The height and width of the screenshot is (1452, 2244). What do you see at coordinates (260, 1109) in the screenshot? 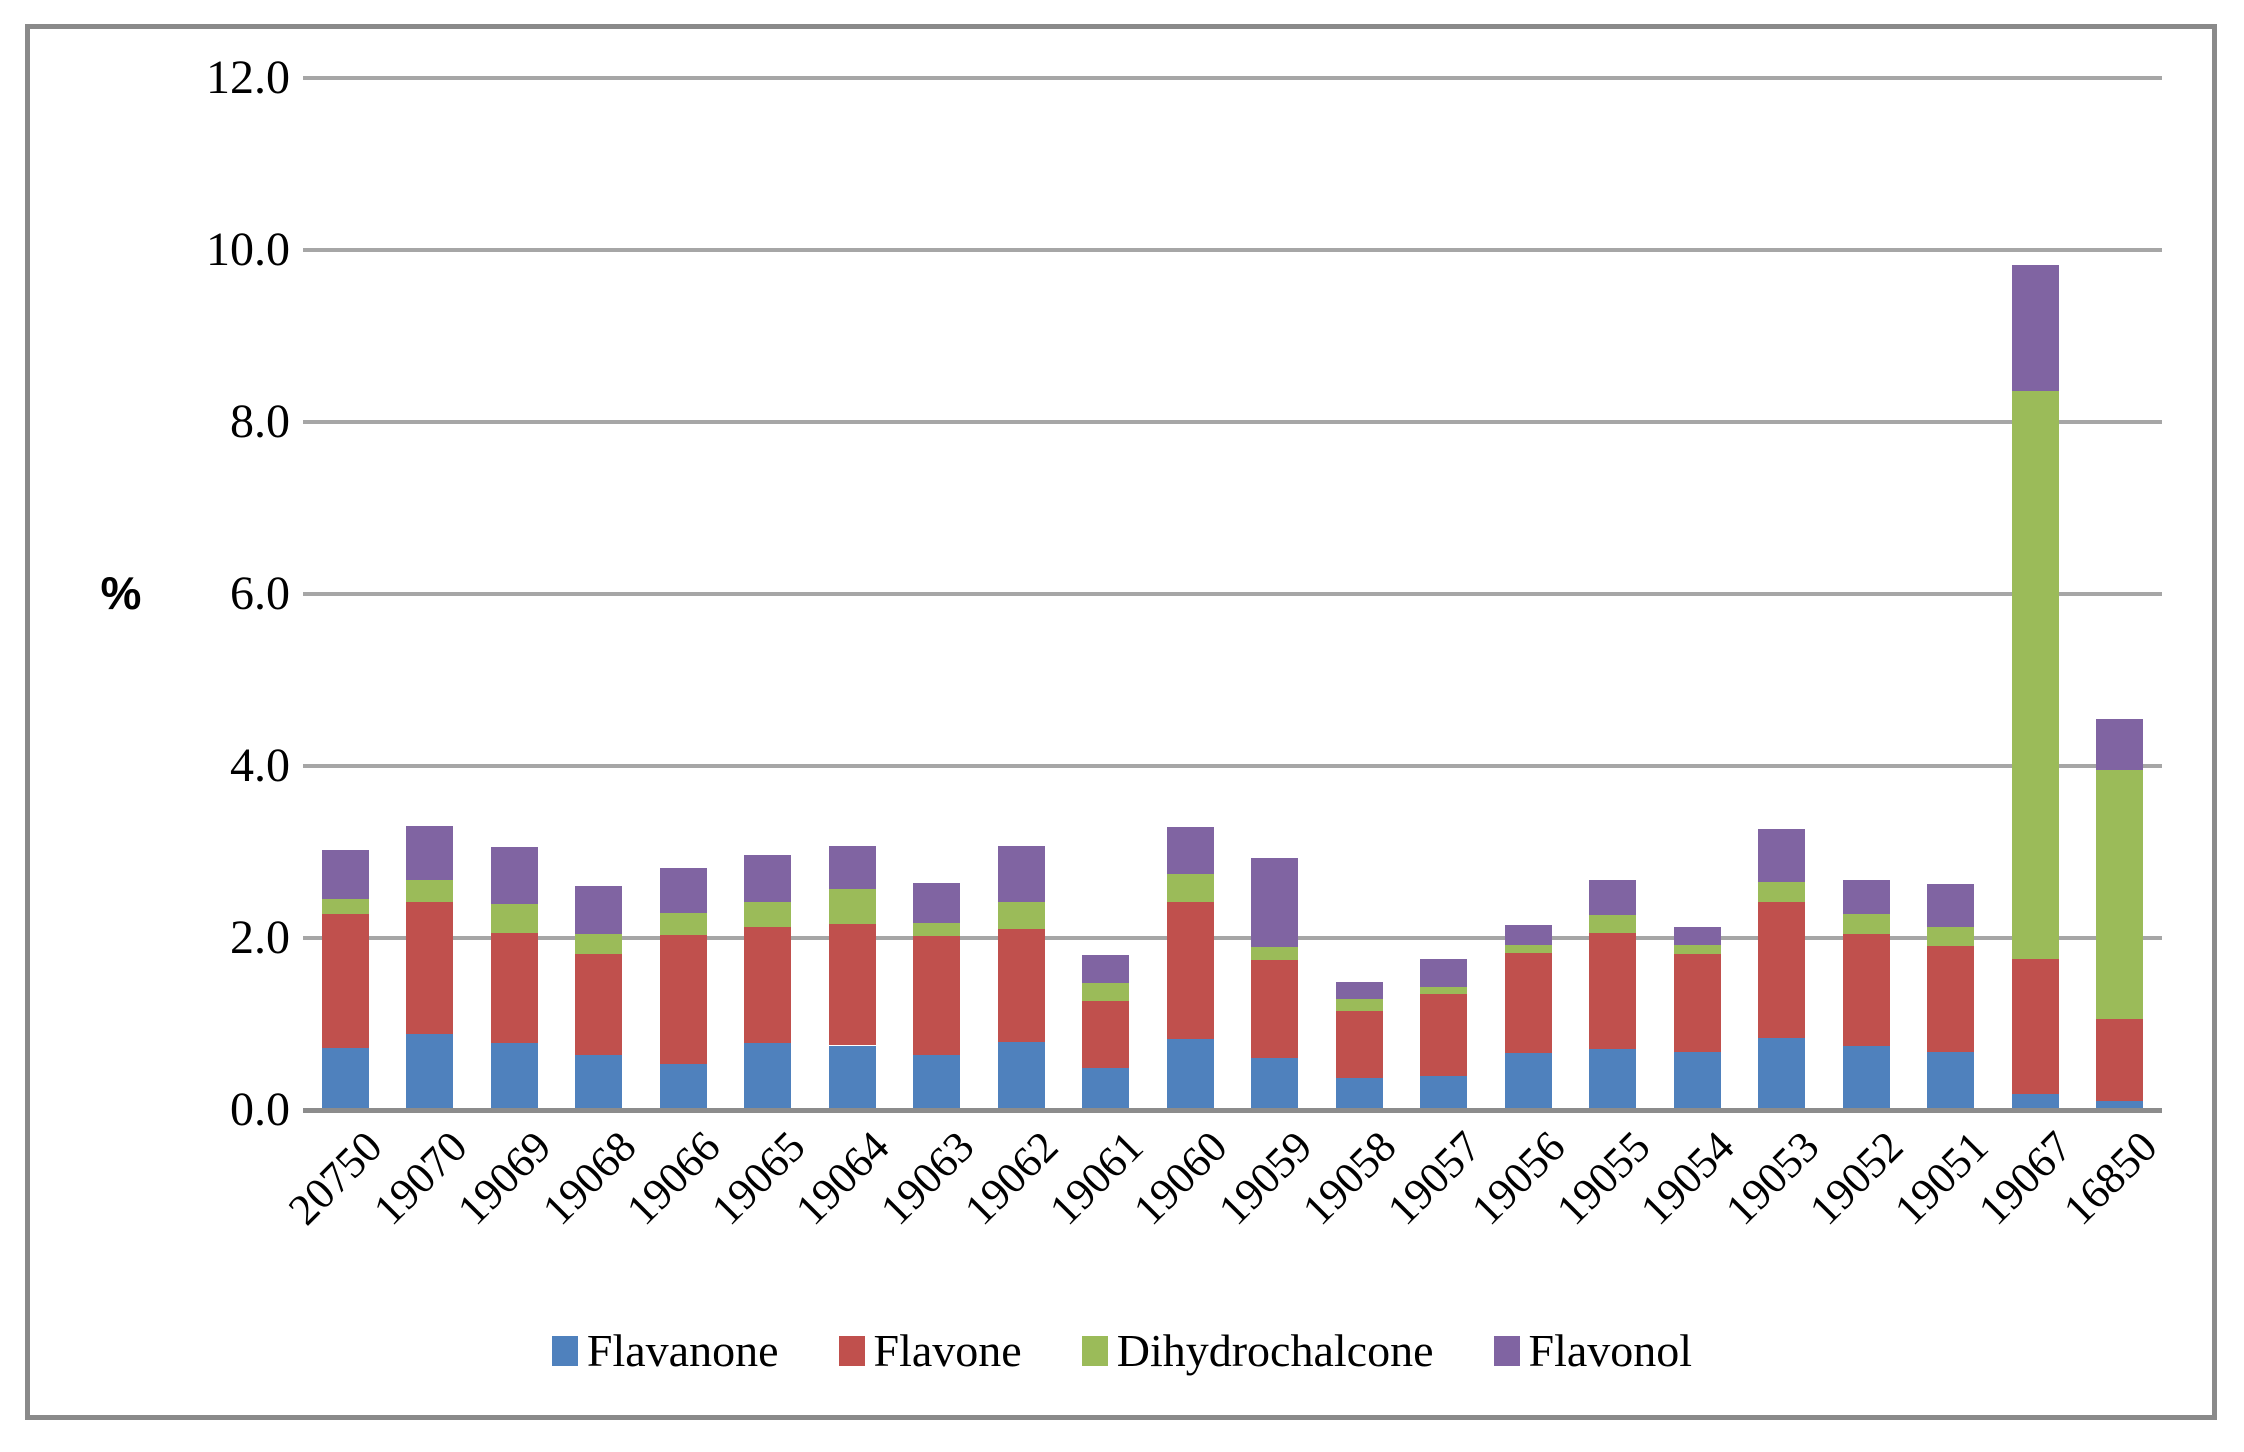
I see `y-tick-label-0.0: 0.0` at bounding box center [260, 1109].